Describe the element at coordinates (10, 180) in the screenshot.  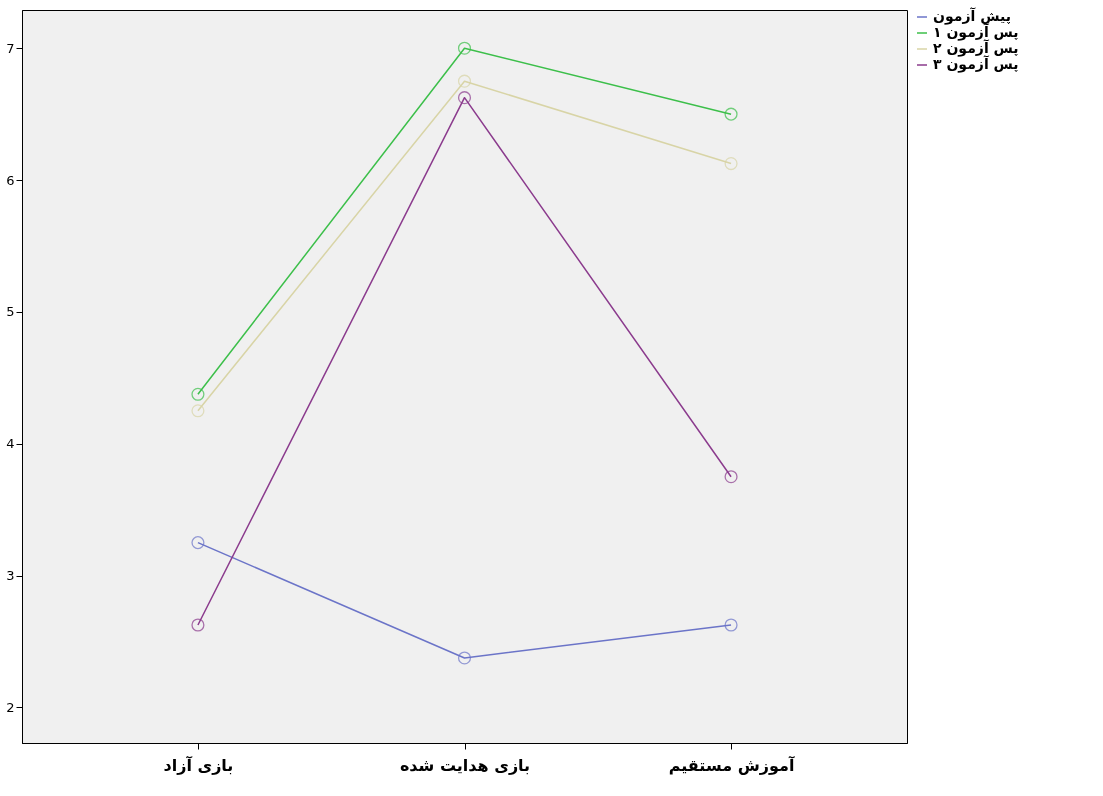
I see `y-tick-label: 6` at that location.